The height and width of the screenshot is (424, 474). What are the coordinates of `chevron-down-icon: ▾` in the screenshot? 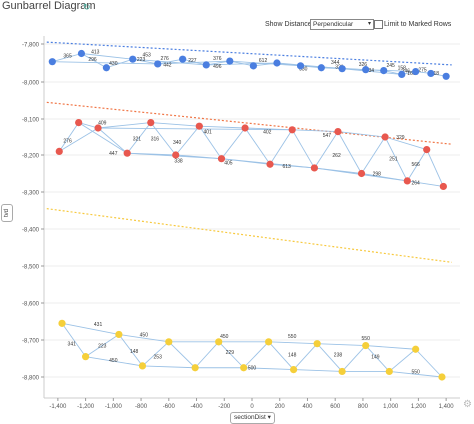 It's located at (269, 417).